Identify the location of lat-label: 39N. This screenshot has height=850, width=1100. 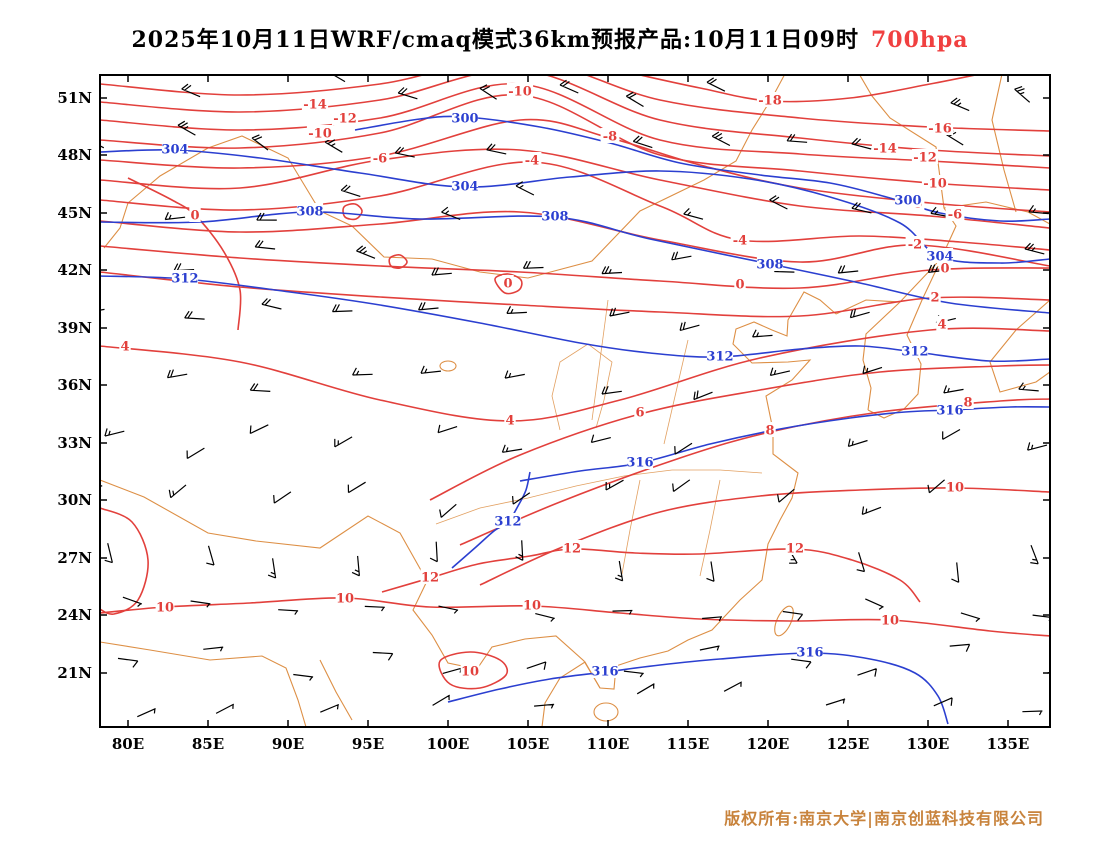
(74, 328).